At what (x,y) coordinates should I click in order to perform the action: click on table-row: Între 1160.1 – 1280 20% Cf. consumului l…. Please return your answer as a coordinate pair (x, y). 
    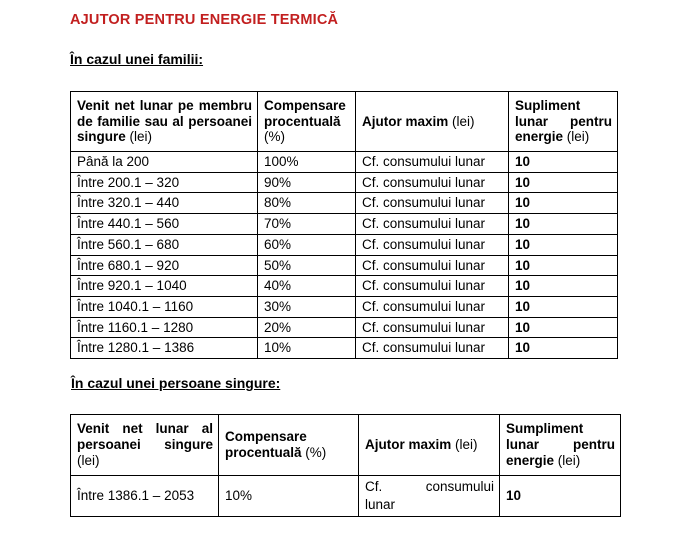
    Looking at the image, I should click on (344, 327).